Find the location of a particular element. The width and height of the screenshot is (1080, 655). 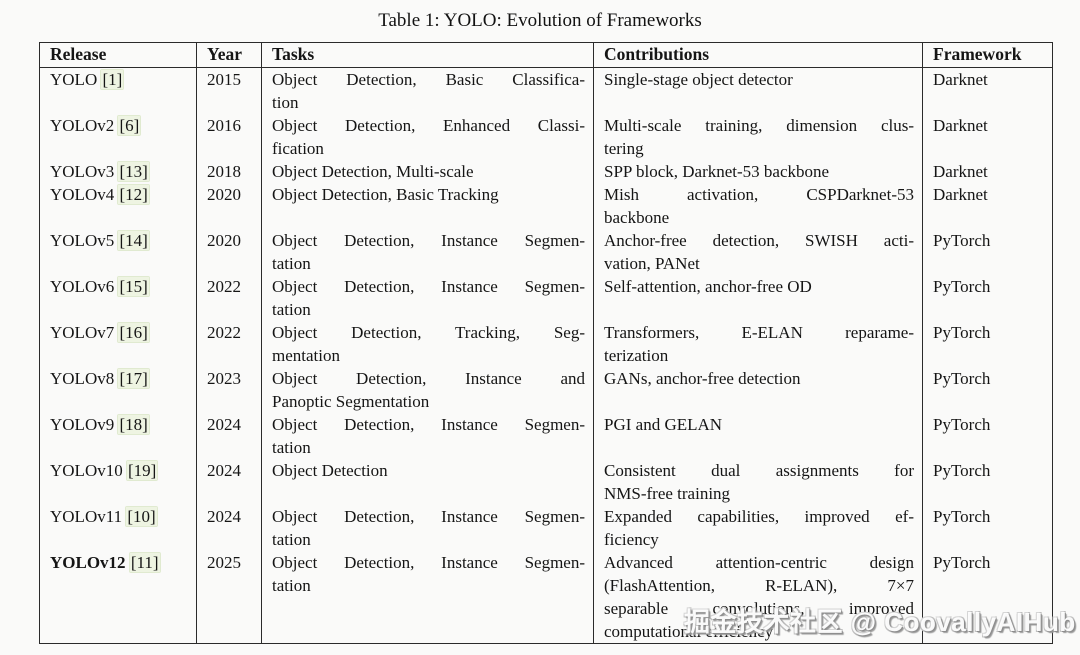

citation-ref: [17] is located at coordinates (133, 378).